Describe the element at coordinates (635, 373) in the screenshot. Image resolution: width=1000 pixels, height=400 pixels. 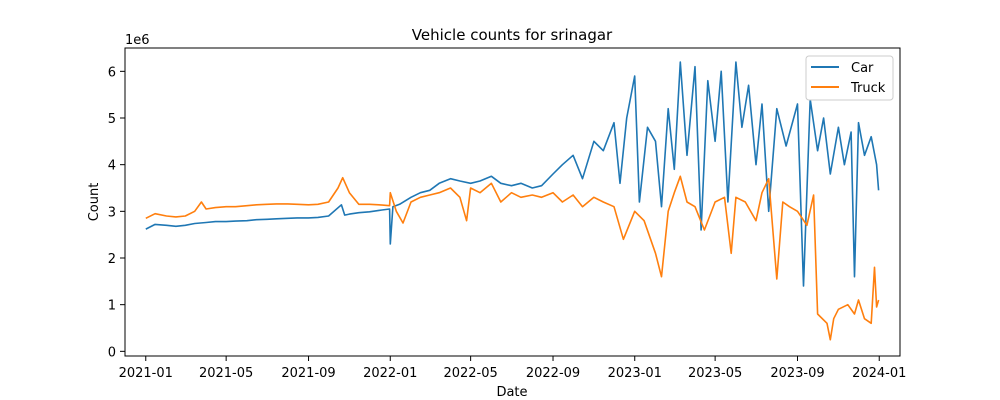
I see `x-tick-label: 2023-01` at that location.